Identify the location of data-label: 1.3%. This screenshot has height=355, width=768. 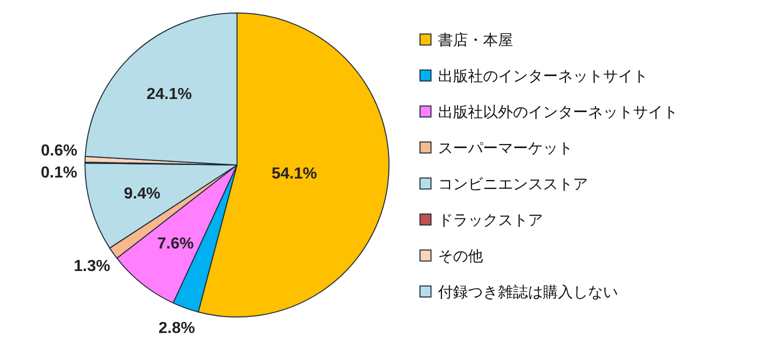
(92, 266).